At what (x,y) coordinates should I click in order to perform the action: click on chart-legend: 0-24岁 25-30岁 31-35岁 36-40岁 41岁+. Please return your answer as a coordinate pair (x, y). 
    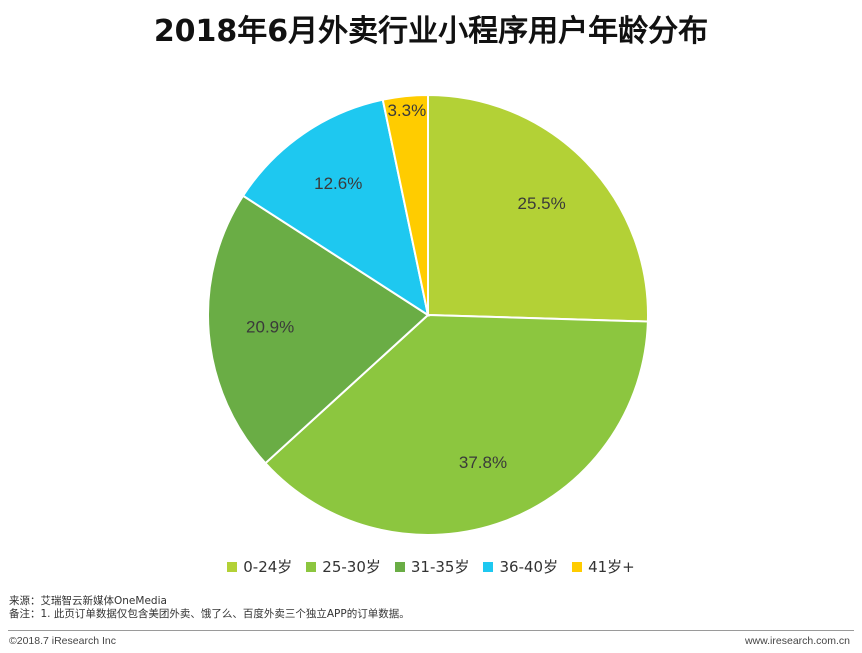
    Looking at the image, I should click on (431, 566).